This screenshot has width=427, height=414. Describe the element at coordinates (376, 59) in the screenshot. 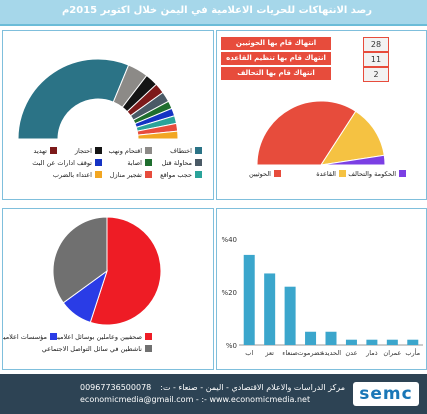

I see `perpetrator-badge-count: 11` at that location.